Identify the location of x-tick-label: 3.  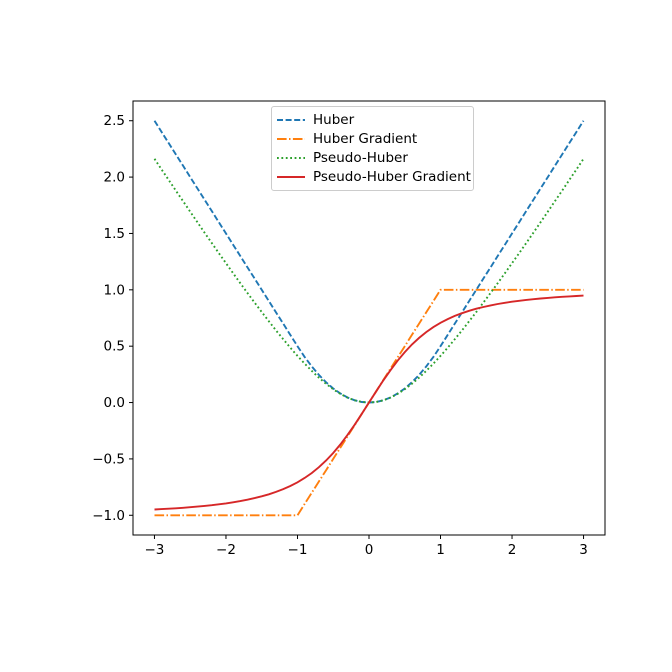
(583, 550).